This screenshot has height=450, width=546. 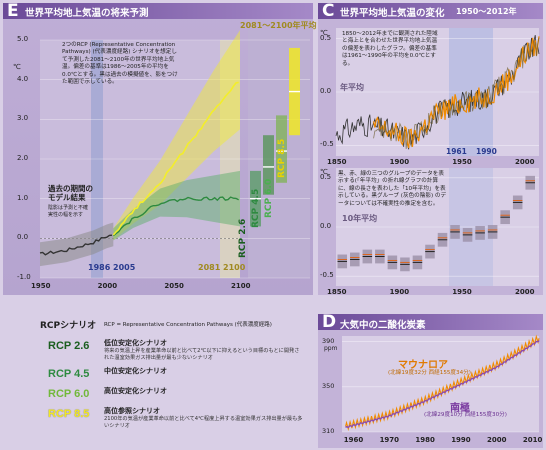 What do you see at coordinates (278, 25) in the screenshot?
I see `period-label: 2081～2100年平均` at bounding box center [278, 25].